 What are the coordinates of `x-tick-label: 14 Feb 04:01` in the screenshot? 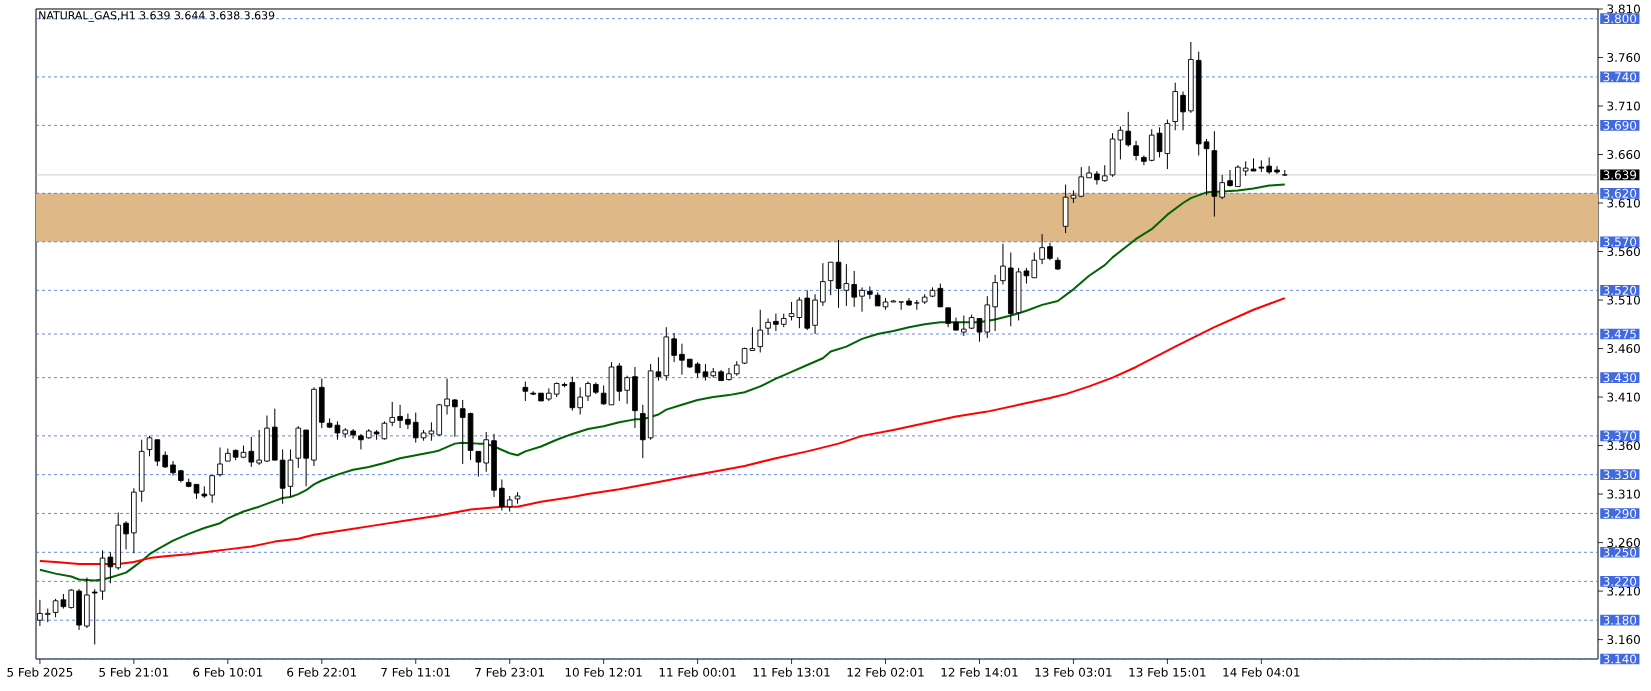 It's located at (1261, 672).